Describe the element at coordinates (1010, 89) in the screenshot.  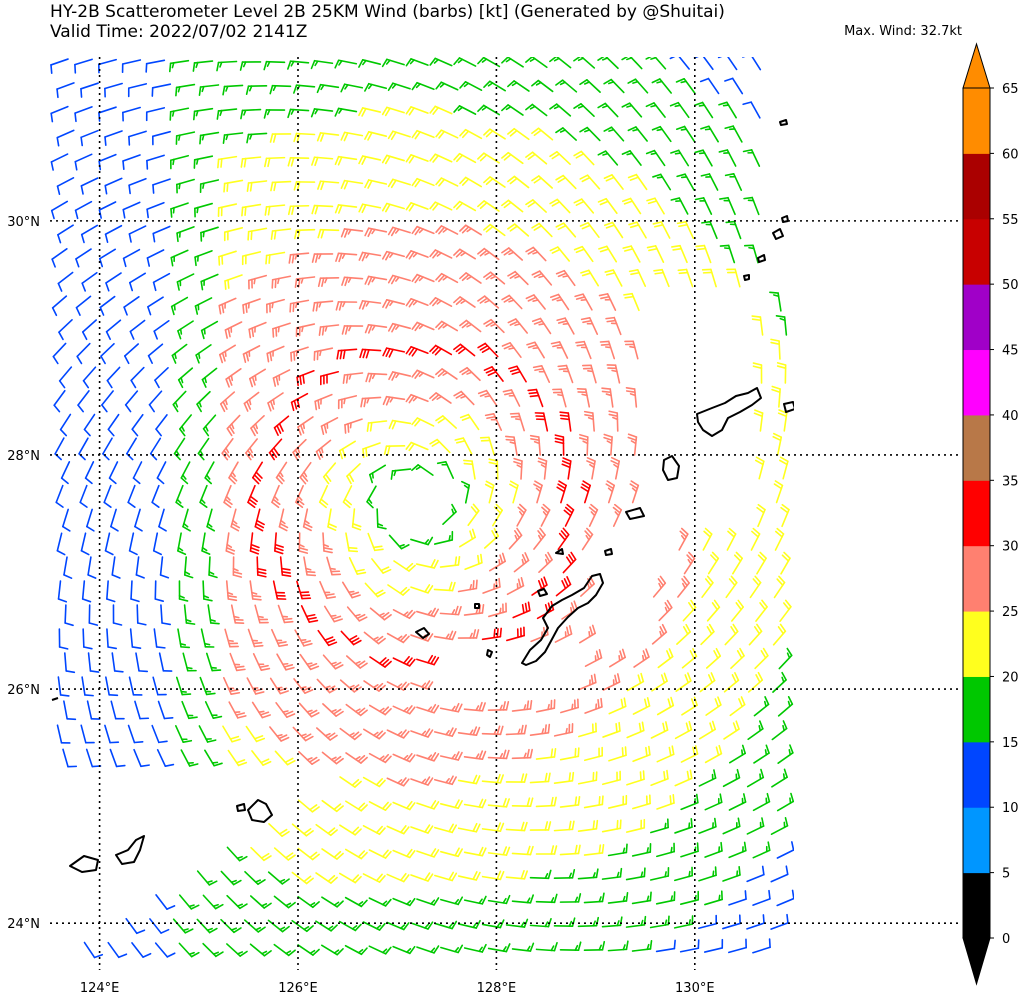
I see `colorbar-label: 65` at that location.